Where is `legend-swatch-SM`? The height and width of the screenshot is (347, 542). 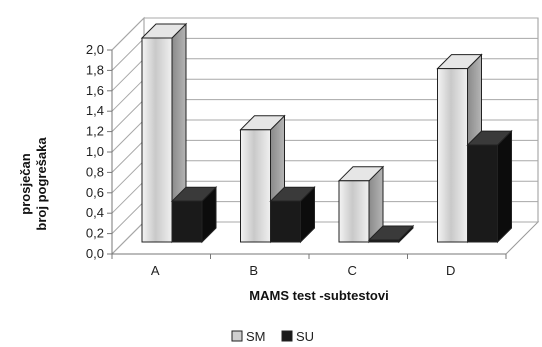 legend-swatch-SM is located at coordinates (237, 336).